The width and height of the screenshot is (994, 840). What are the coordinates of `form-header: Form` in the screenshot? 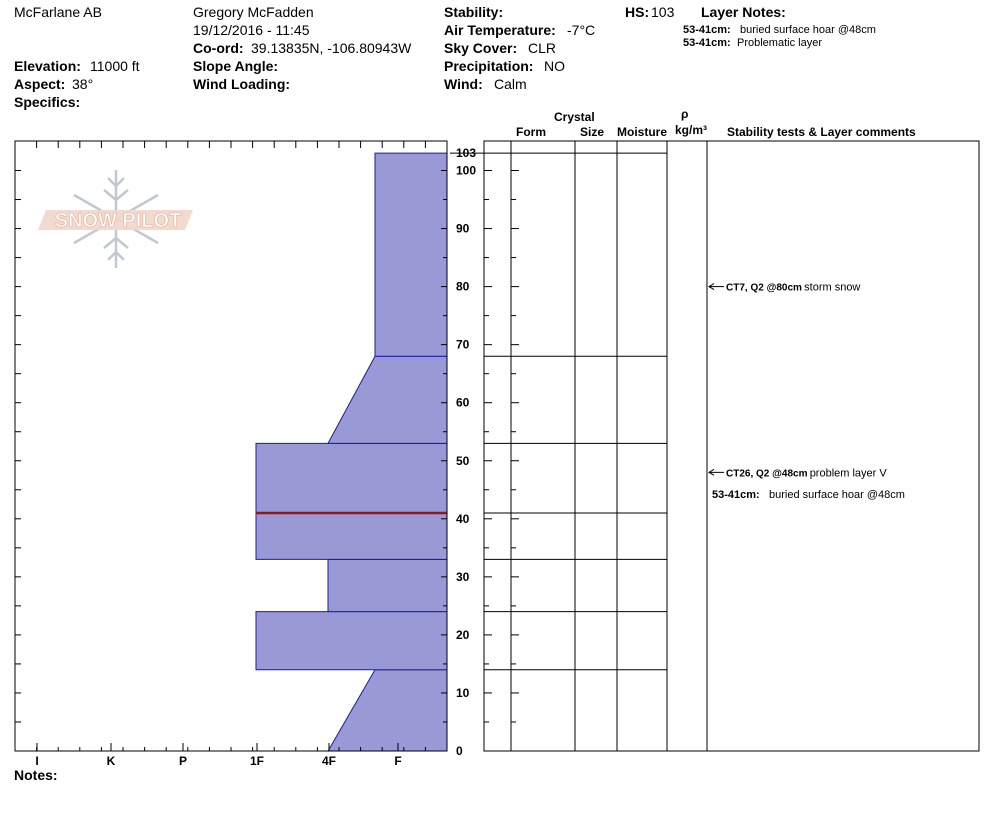 It's located at (531, 132).